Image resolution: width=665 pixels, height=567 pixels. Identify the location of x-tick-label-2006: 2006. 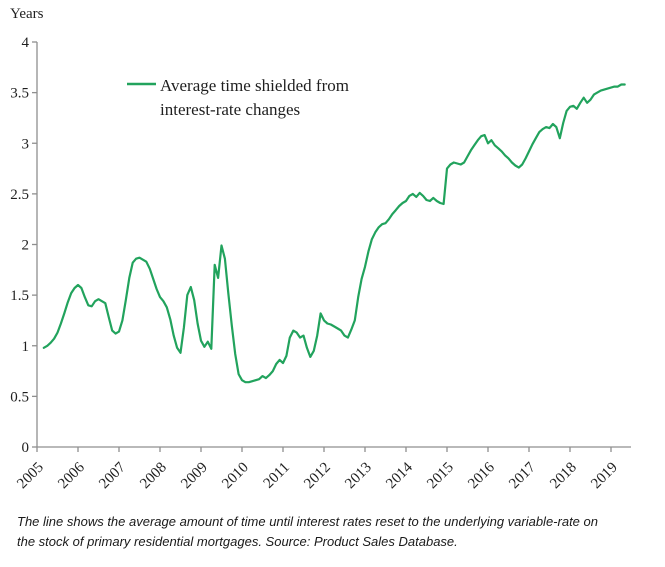
(71, 475).